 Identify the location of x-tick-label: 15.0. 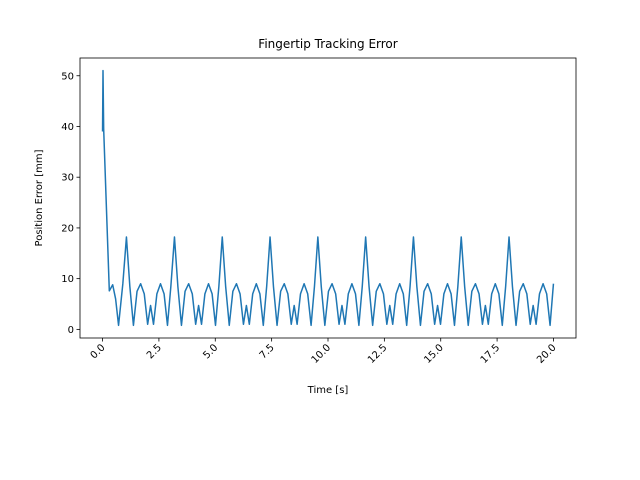
(434, 354).